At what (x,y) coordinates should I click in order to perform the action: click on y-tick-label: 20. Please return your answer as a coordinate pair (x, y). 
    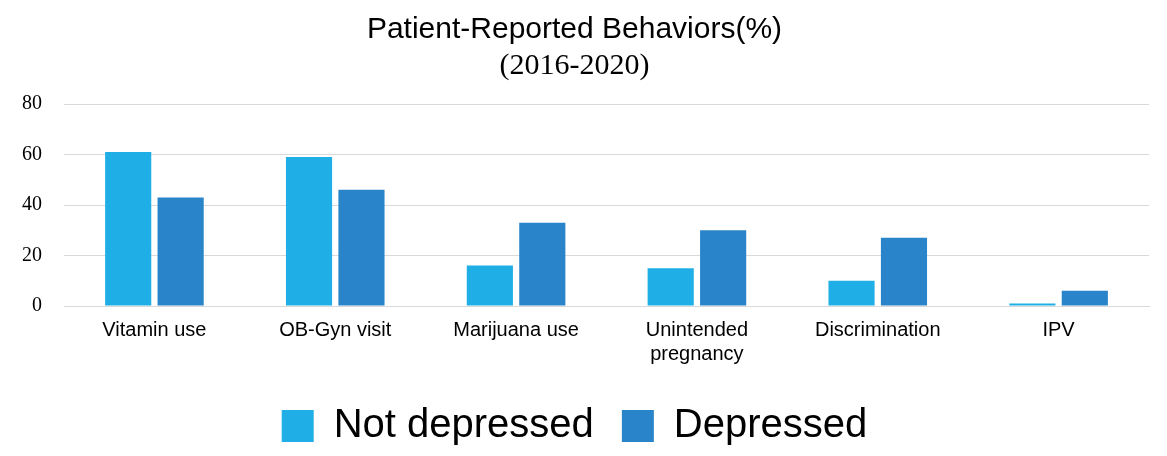
    Looking at the image, I should click on (32, 253).